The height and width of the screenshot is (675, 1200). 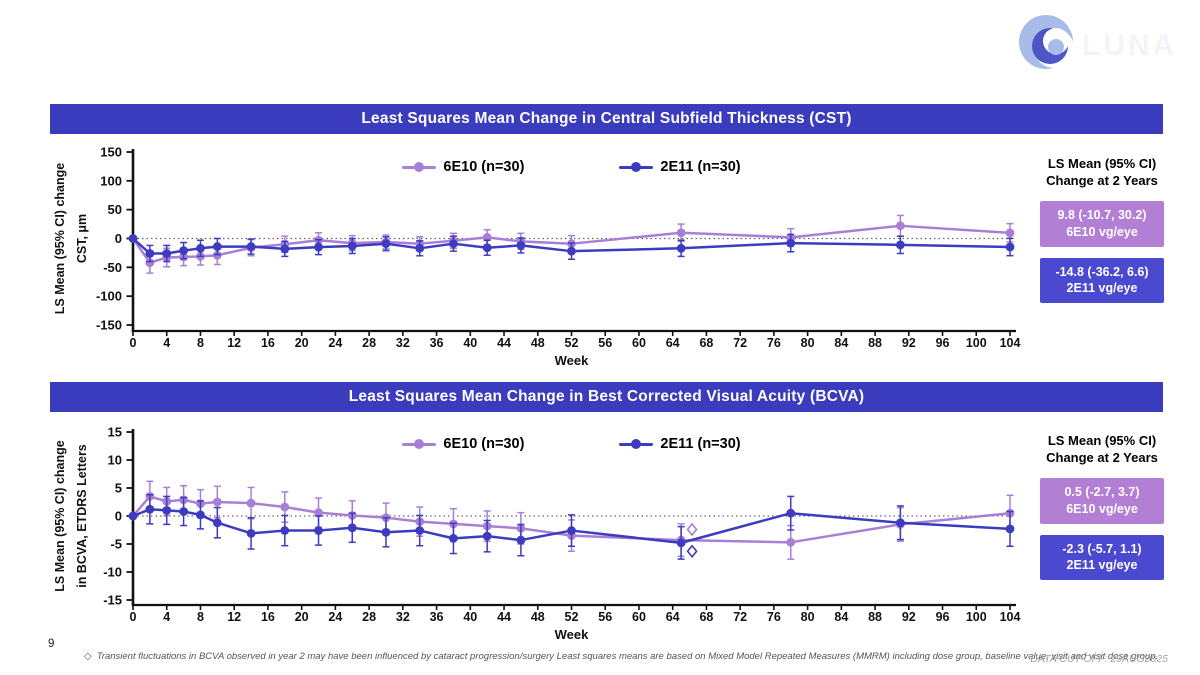 I want to click on svg-text: 15, so click(x=115, y=432).